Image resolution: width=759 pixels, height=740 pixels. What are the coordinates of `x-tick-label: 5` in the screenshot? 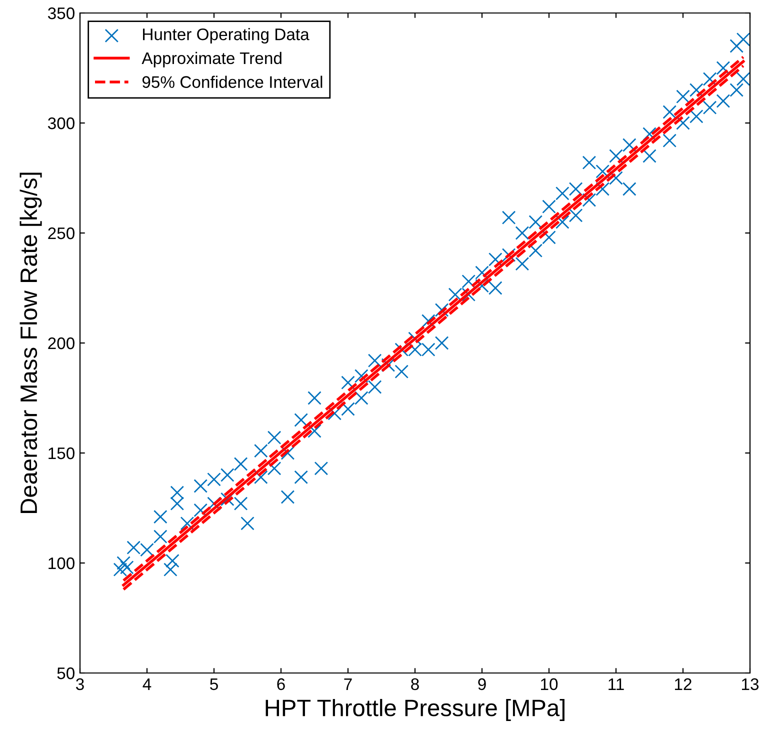 It's located at (214, 684).